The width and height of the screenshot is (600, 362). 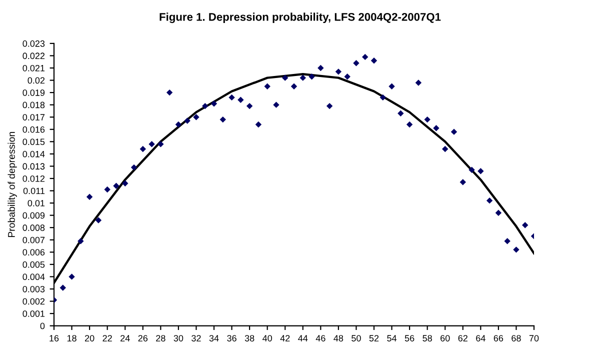 I want to click on x-tick-label: 40, so click(x=267, y=338).